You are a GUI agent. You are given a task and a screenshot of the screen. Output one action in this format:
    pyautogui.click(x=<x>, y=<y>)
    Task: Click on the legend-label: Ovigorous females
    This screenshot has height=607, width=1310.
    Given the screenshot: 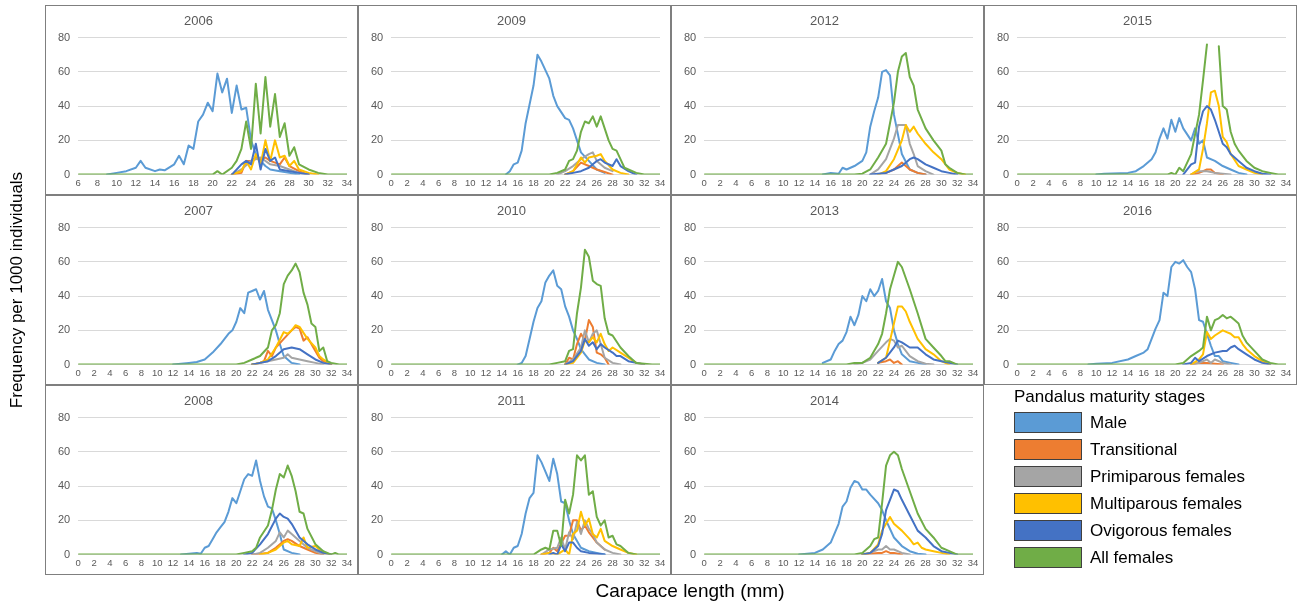 What is the action you would take?
    pyautogui.click(x=1161, y=530)
    